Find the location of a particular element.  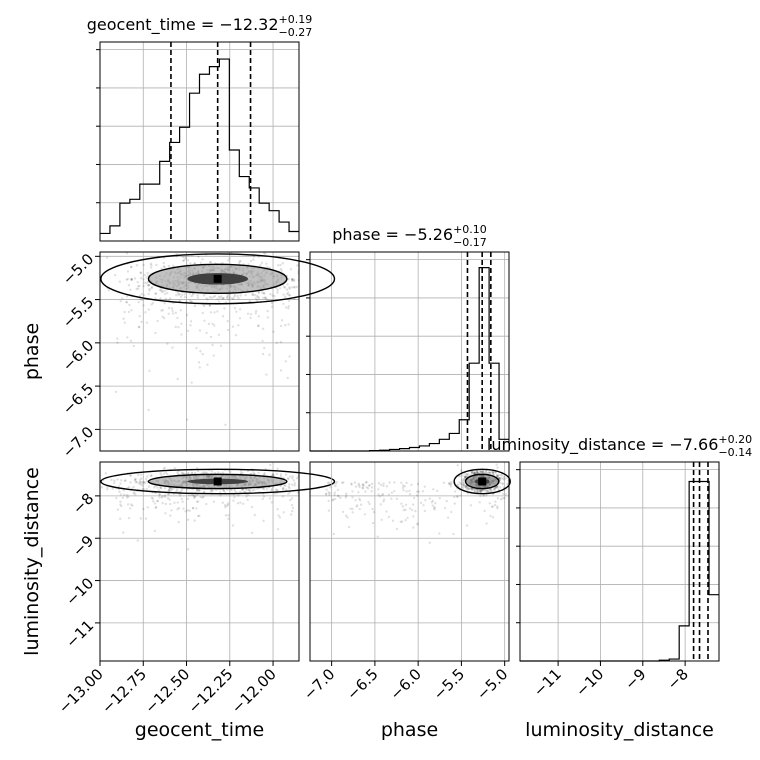

title-median: −5.26 is located at coordinates (428, 234).